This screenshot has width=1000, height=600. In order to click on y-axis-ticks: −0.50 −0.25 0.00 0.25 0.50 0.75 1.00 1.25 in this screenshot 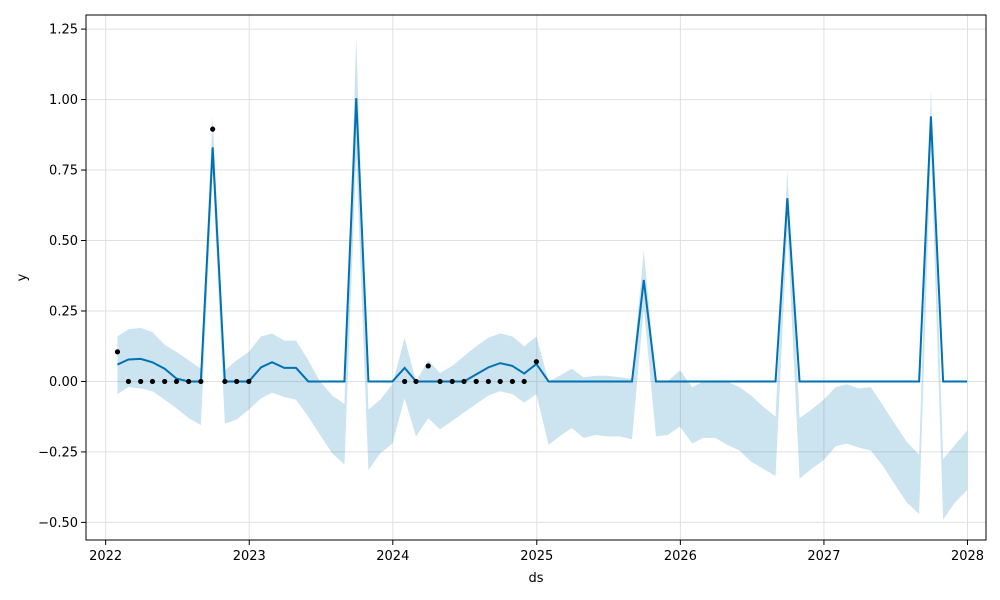, I will do `click(62, 277)`.